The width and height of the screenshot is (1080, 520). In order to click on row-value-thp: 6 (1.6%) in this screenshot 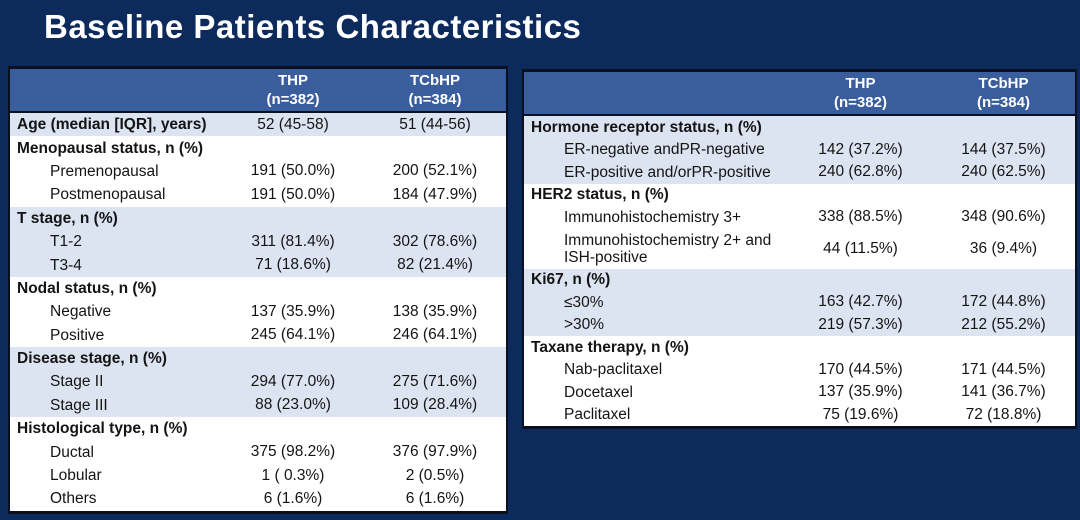, I will do `click(293, 498)`.